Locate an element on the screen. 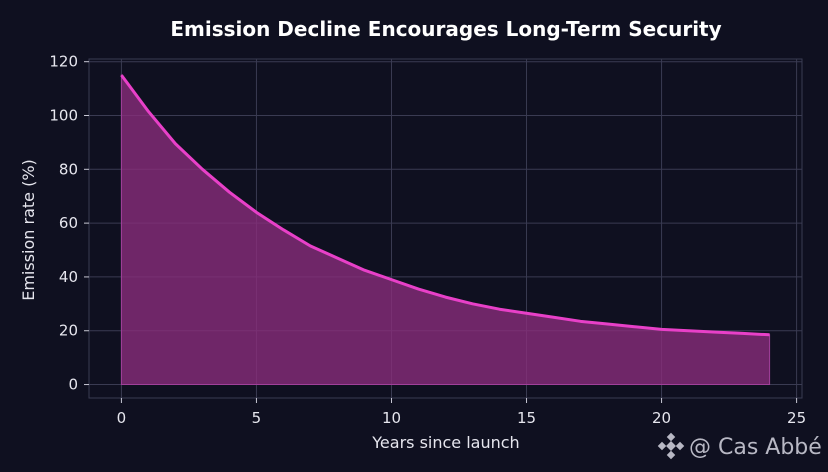 The image size is (828, 472). x-tick-label: 20 is located at coordinates (661, 418).